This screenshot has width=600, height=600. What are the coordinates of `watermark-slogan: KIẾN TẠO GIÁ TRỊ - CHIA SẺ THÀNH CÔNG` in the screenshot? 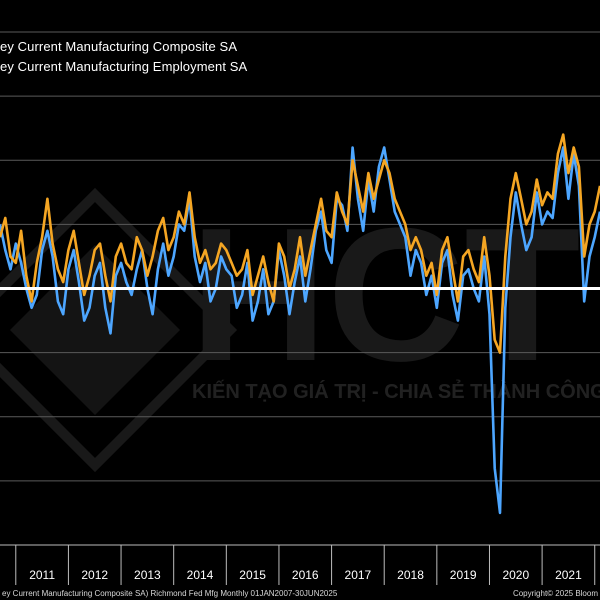 It's located at (396, 391).